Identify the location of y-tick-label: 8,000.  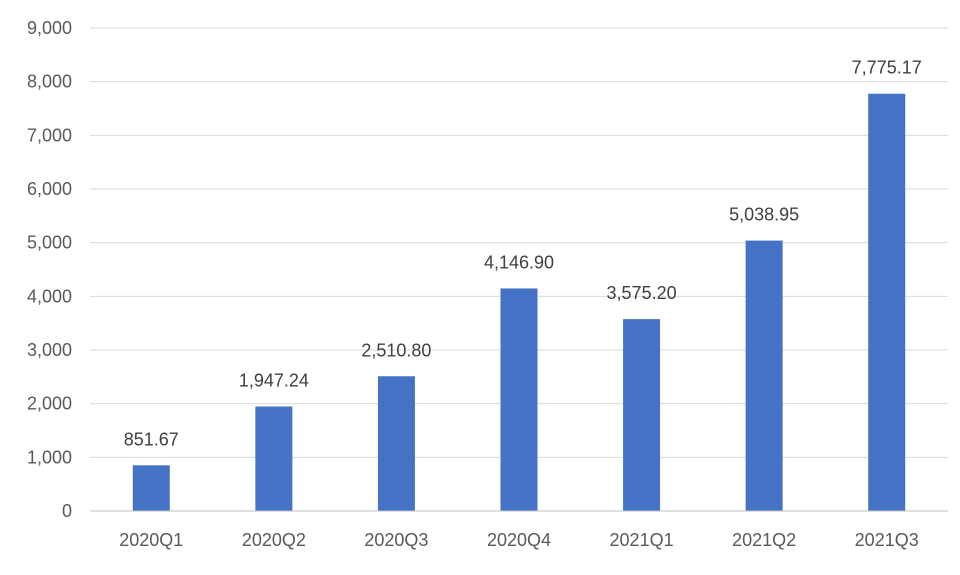
(49, 82).